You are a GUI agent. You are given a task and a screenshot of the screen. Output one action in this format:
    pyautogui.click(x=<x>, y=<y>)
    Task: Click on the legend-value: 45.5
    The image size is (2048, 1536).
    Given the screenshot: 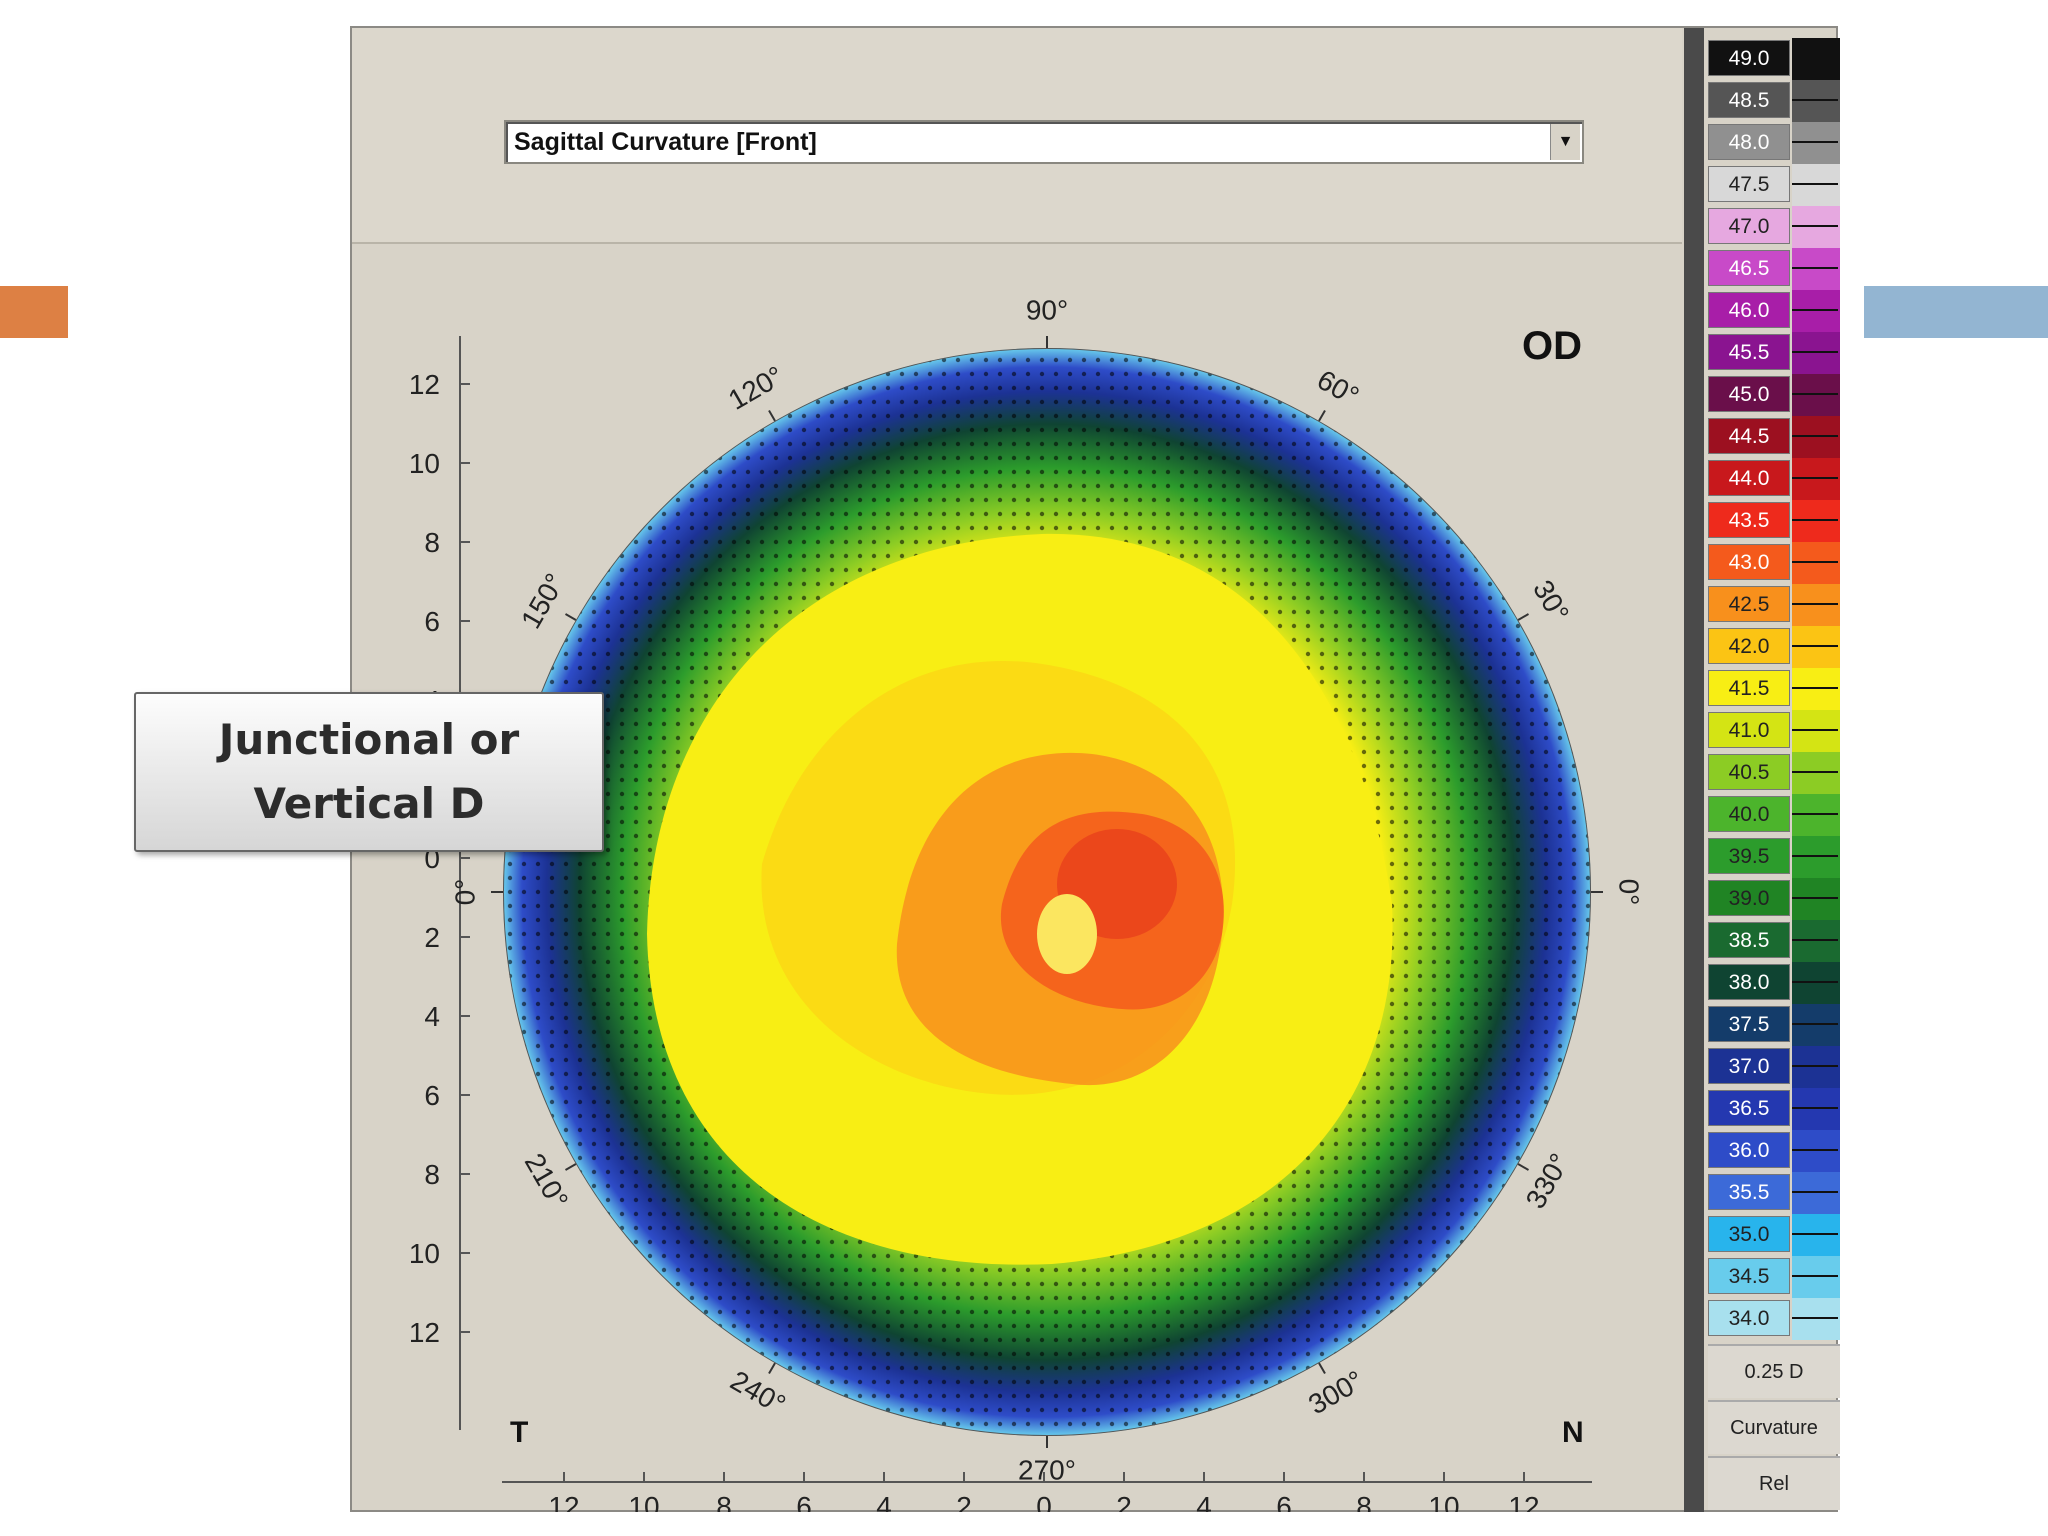 What is the action you would take?
    pyautogui.click(x=1749, y=352)
    